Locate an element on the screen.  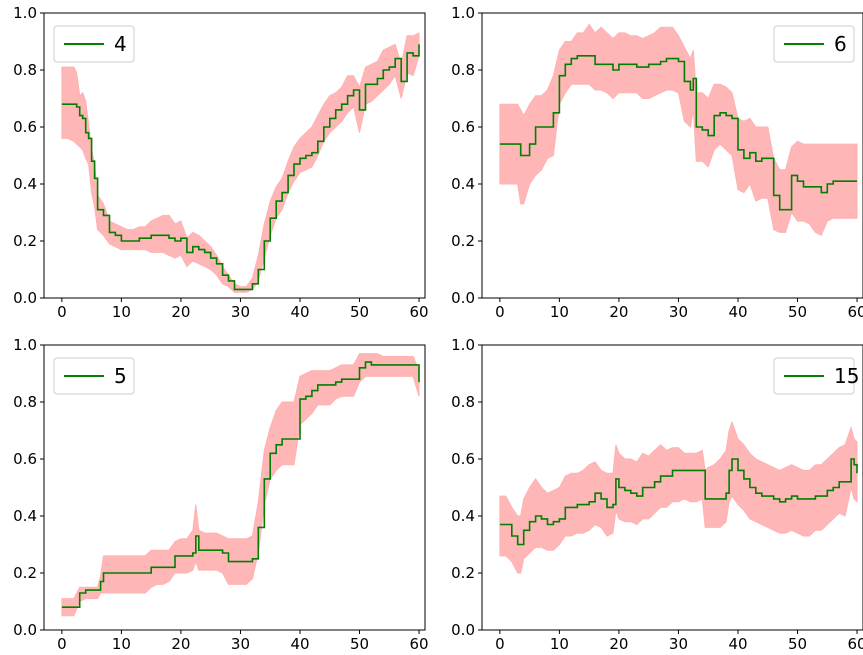
legend: 6 is located at coordinates (814, 44).